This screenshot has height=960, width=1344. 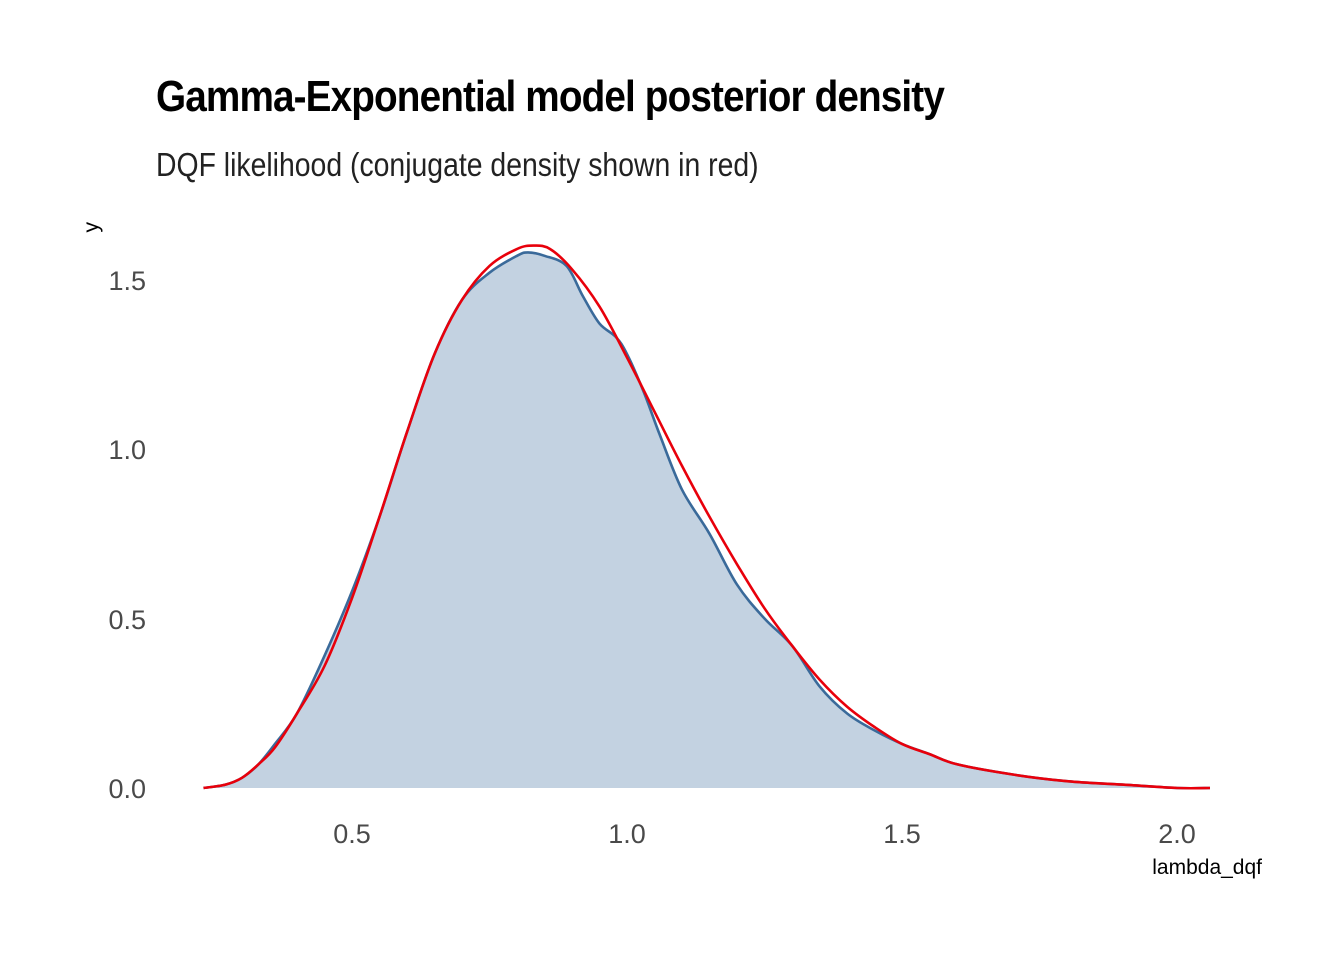 What do you see at coordinates (91, 227) in the screenshot?
I see `y-axis-title: y` at bounding box center [91, 227].